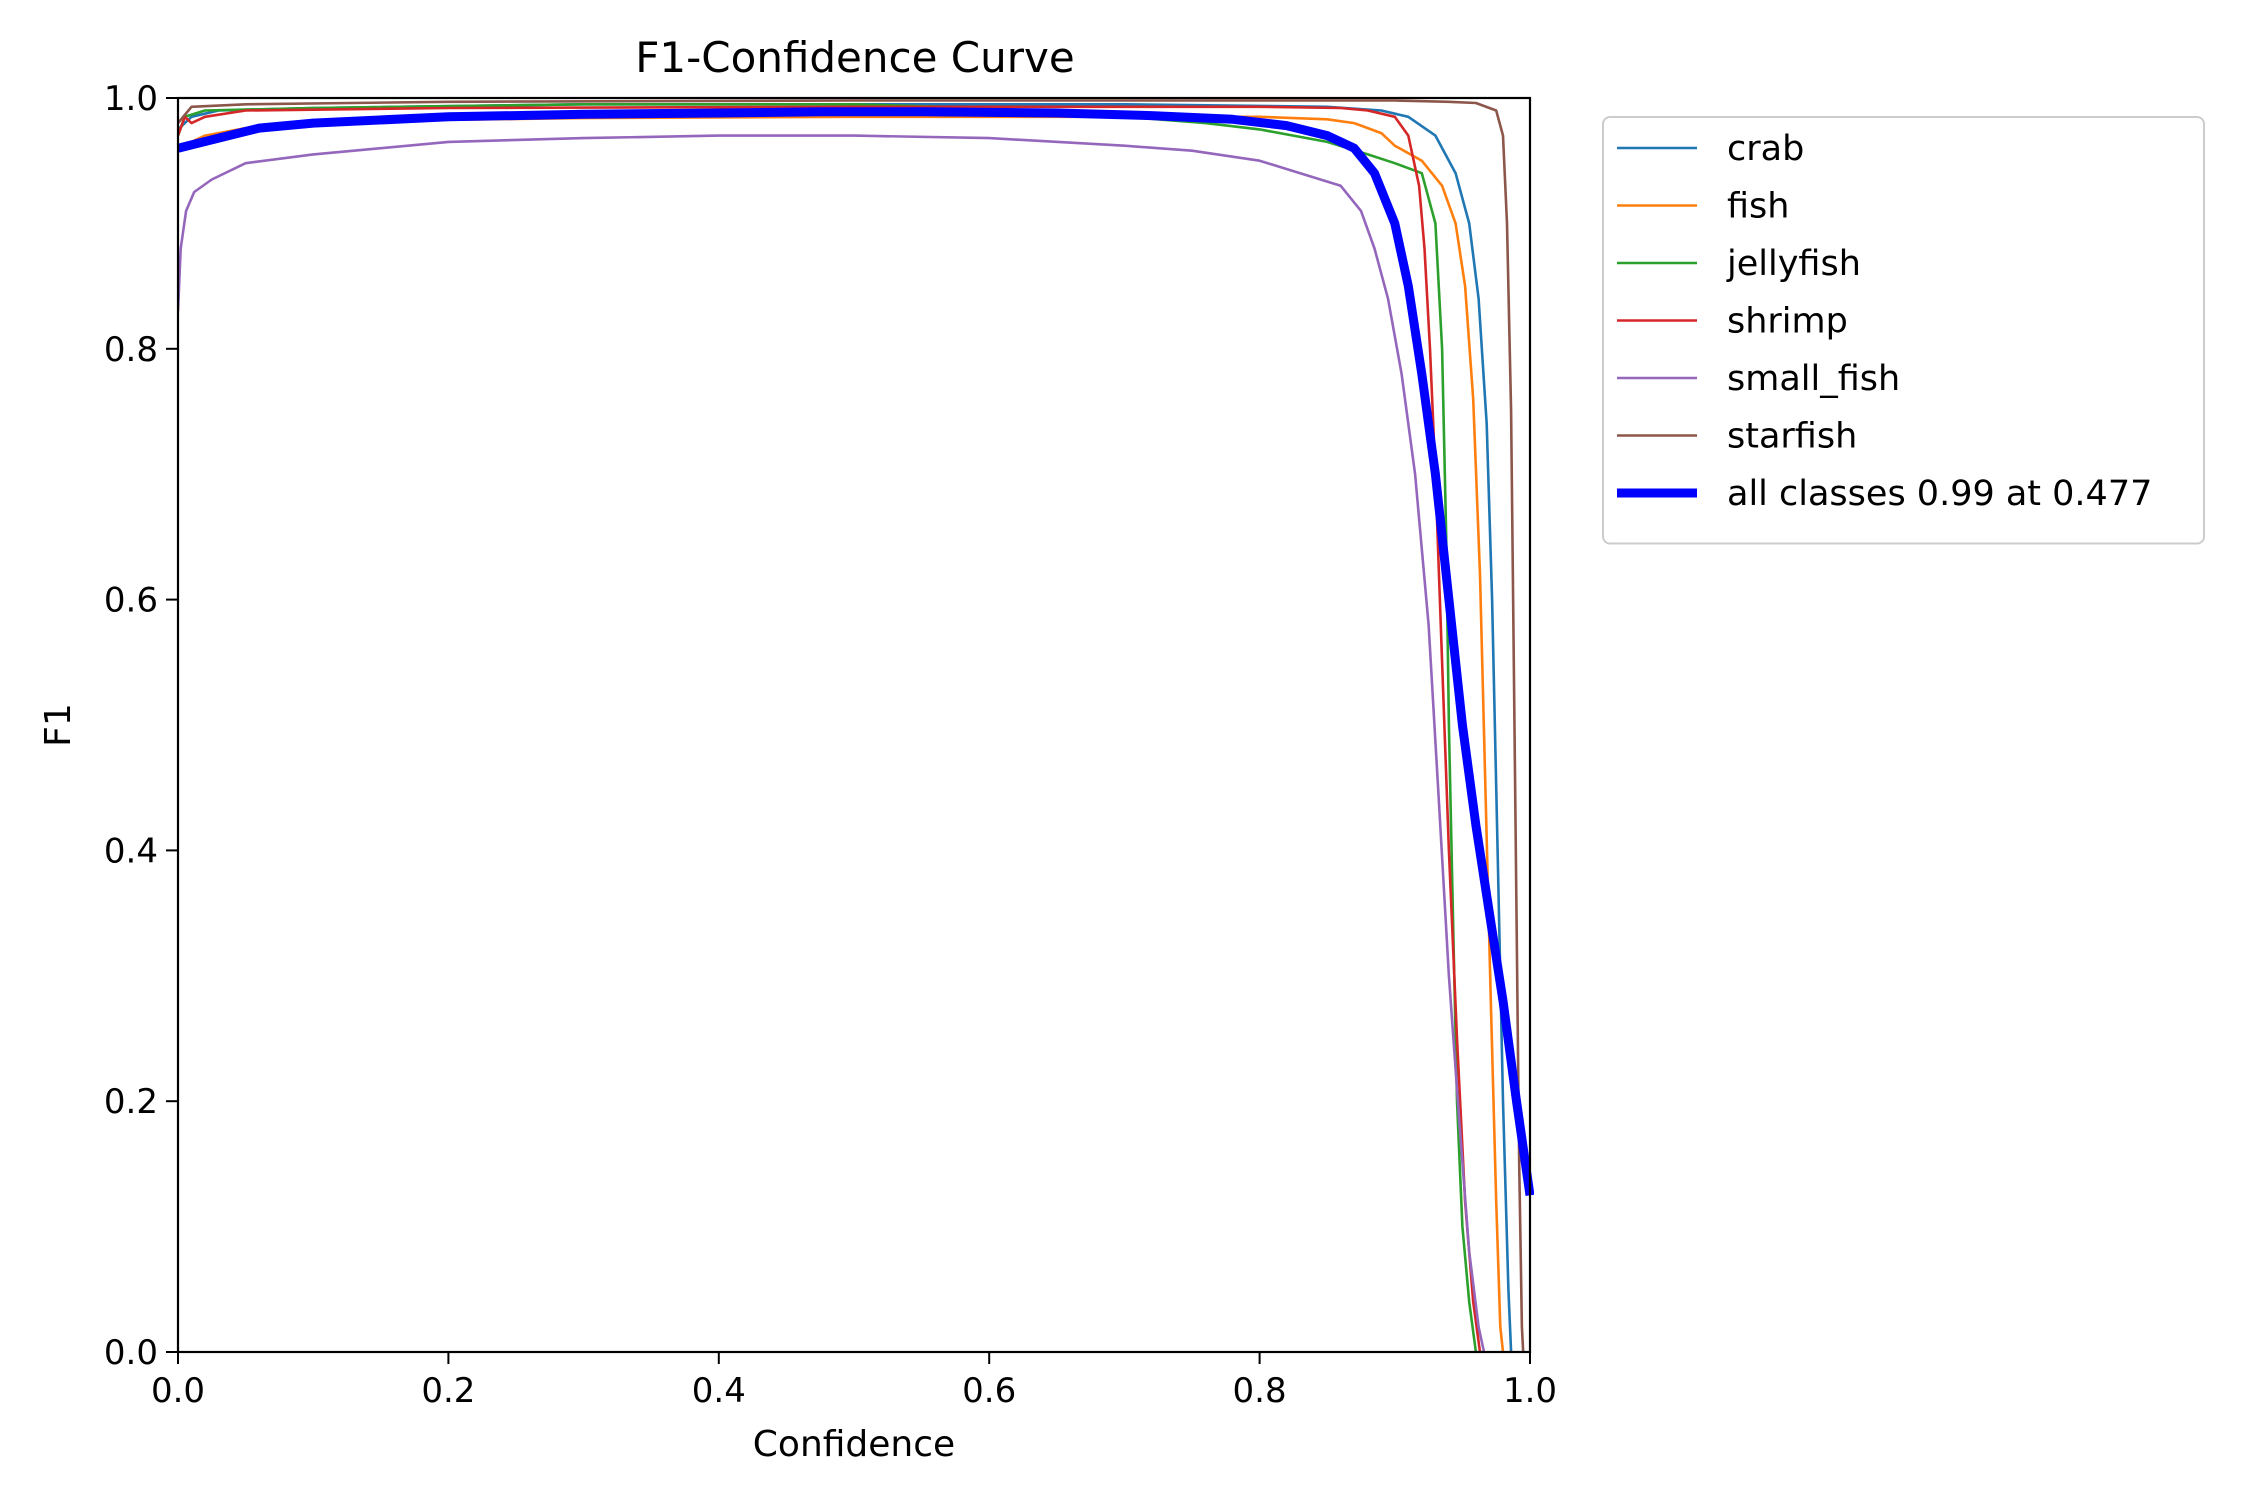  Describe the element at coordinates (1703, 207) in the screenshot. I see `legend-entry: fish` at that location.